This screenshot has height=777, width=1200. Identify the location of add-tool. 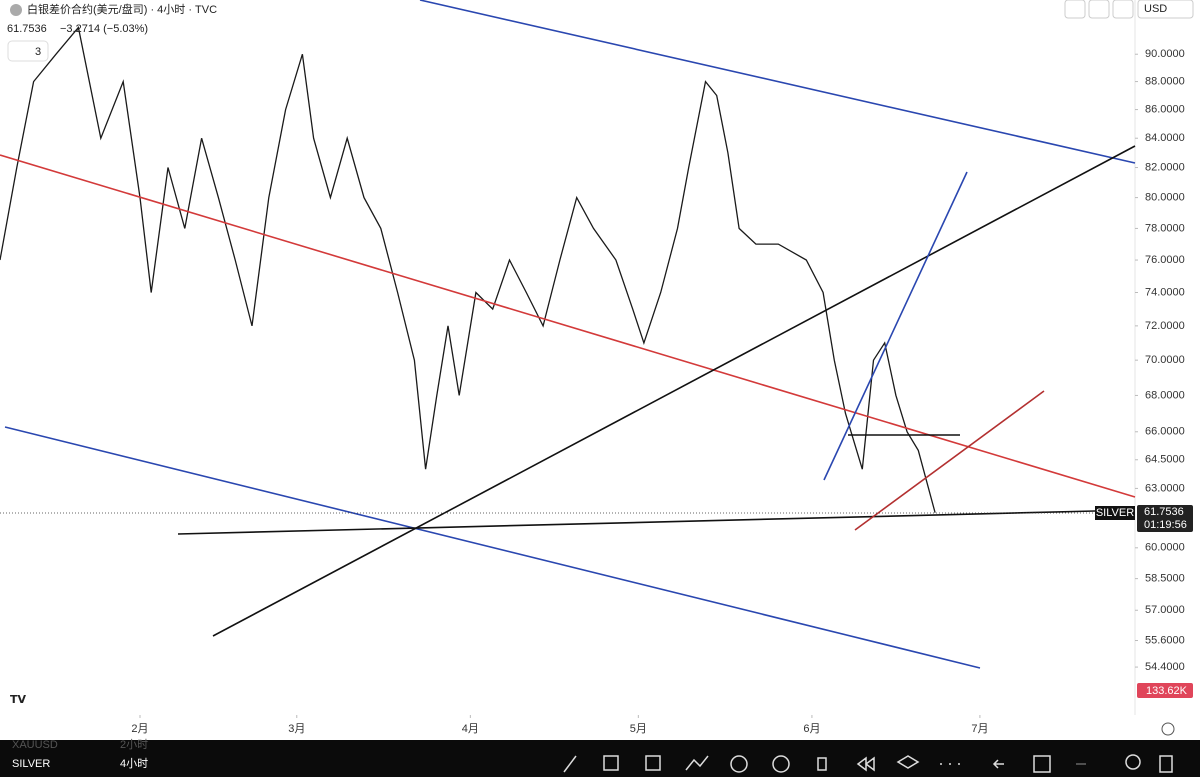
(739, 764).